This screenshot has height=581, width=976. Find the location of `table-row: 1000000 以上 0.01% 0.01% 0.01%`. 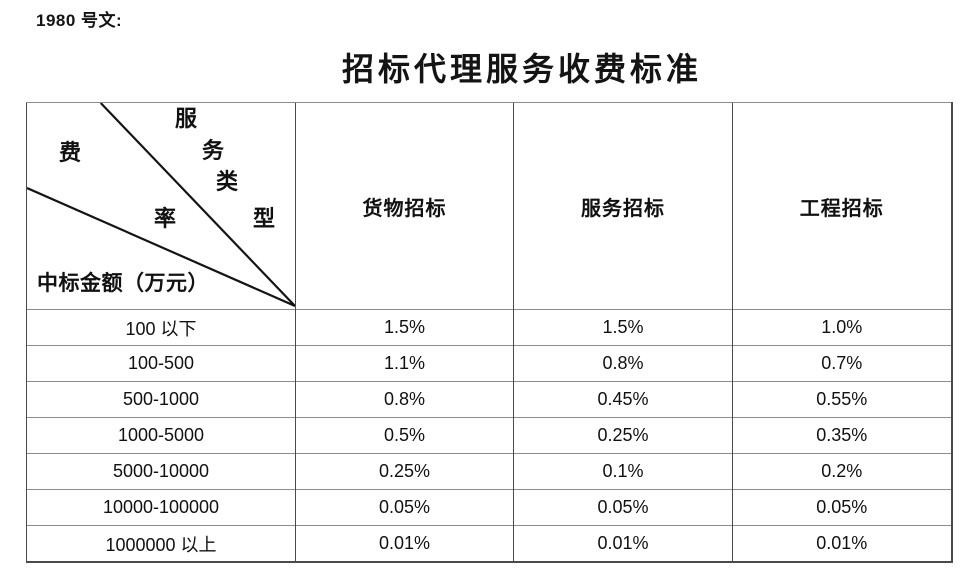

table-row: 1000000 以上 0.01% 0.01% 0.01% is located at coordinates (489, 543).